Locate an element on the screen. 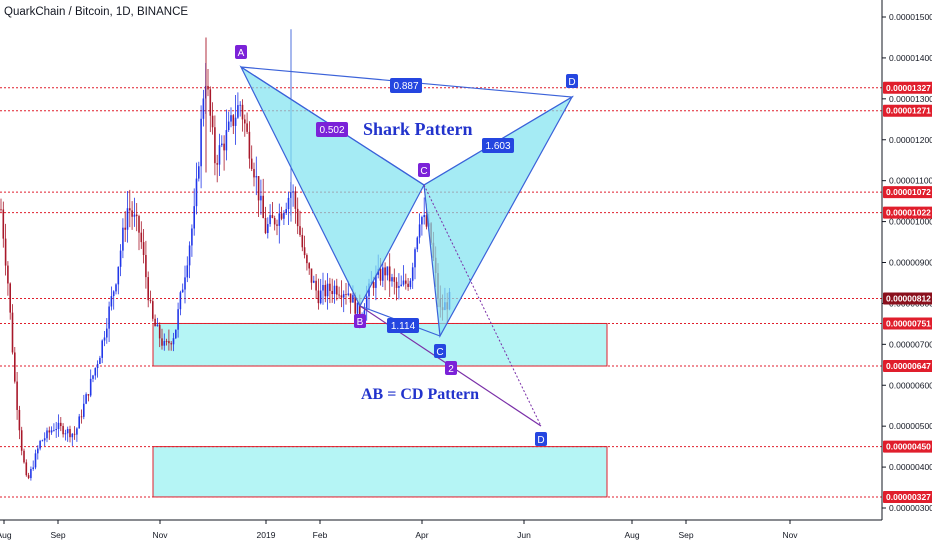  y-tick-label: 0.00001200 is located at coordinates (910, 140).